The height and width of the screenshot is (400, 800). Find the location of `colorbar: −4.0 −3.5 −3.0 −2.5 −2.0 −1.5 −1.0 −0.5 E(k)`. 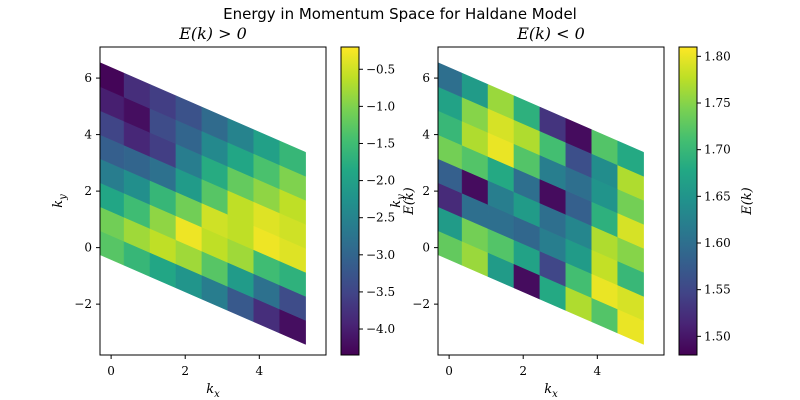

colorbar: −4.0 −3.5 −3.0 −2.5 −2.0 −1.5 −1.0 −0.5 E(k) is located at coordinates (378, 201).